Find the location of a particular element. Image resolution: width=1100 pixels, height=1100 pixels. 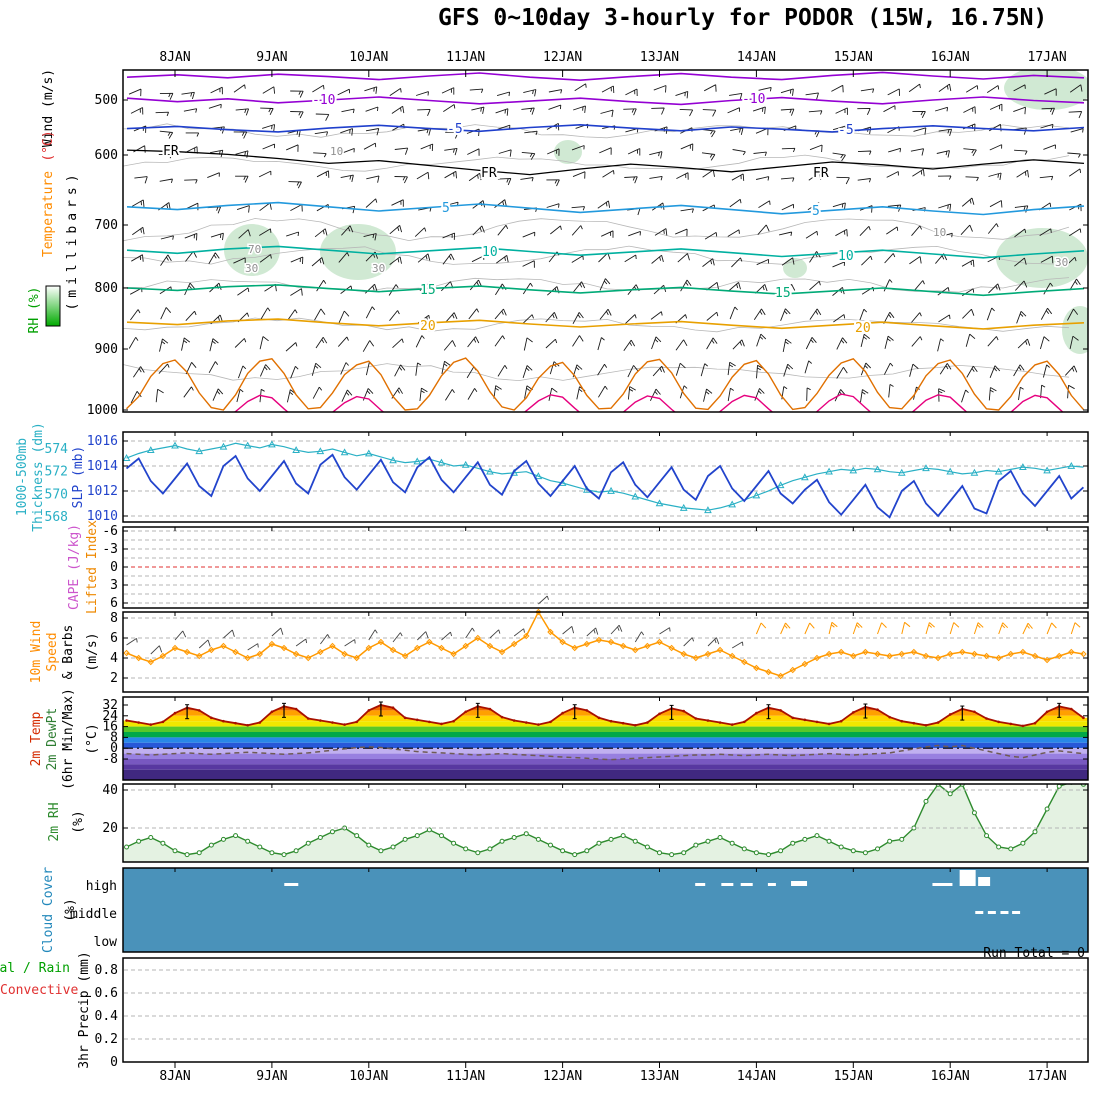

x-tick-label-bottom: 15JAN is located at coordinates (853, 1076).